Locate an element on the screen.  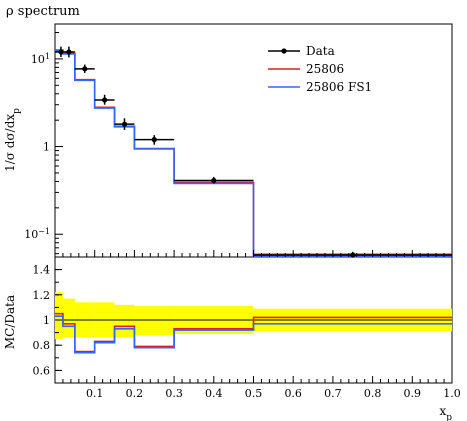
x-tick-label: 0.5 is located at coordinates (254, 393).